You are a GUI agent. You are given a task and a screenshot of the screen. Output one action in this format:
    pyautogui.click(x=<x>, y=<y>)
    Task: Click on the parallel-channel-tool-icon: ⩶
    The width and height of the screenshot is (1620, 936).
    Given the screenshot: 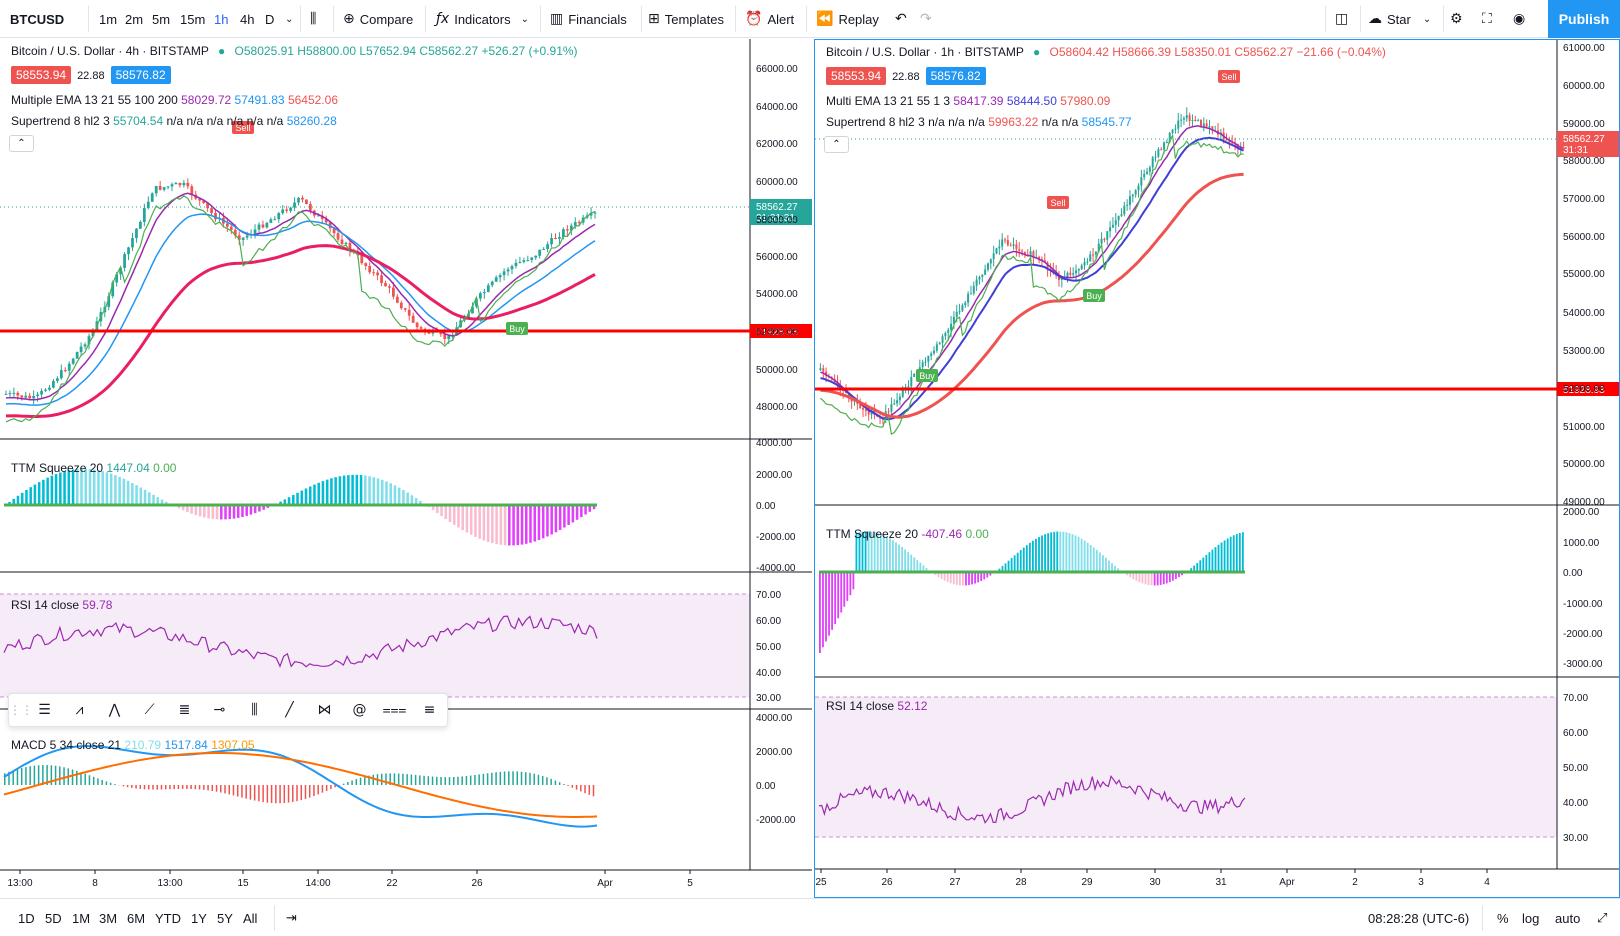 What is the action you would take?
    pyautogui.click(x=394, y=710)
    